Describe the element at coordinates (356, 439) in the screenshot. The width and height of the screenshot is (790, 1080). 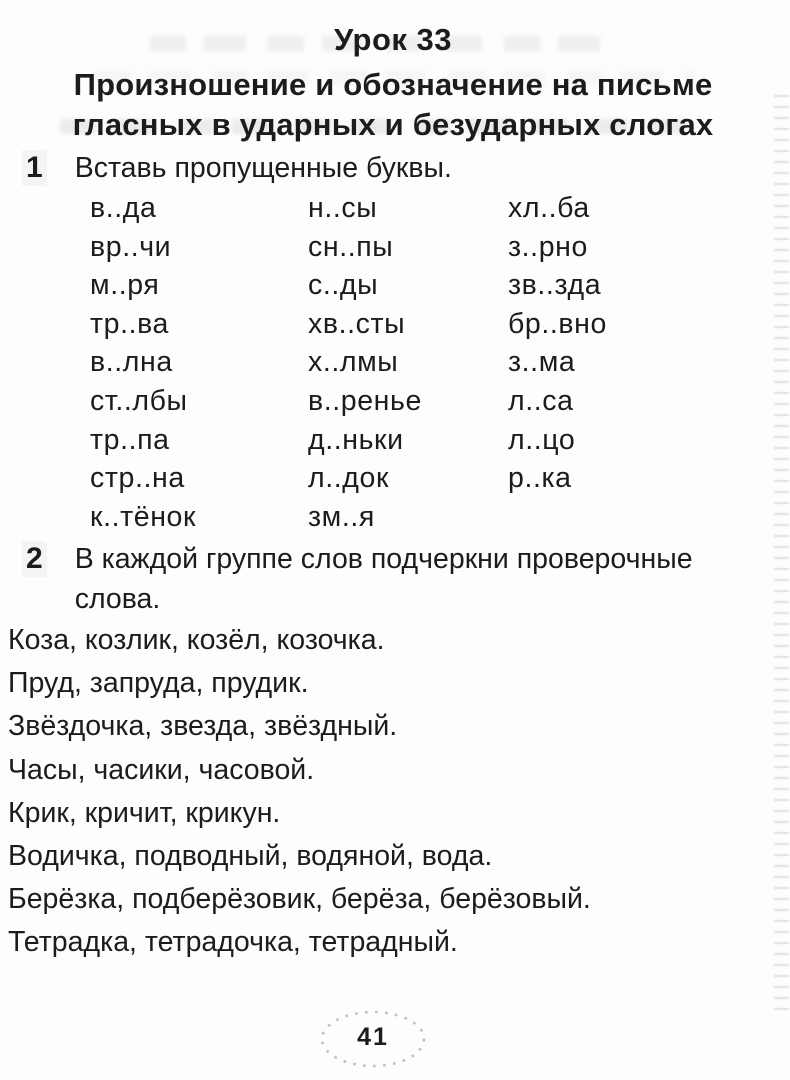
I see `fill-in-word: д..ньки` at that location.